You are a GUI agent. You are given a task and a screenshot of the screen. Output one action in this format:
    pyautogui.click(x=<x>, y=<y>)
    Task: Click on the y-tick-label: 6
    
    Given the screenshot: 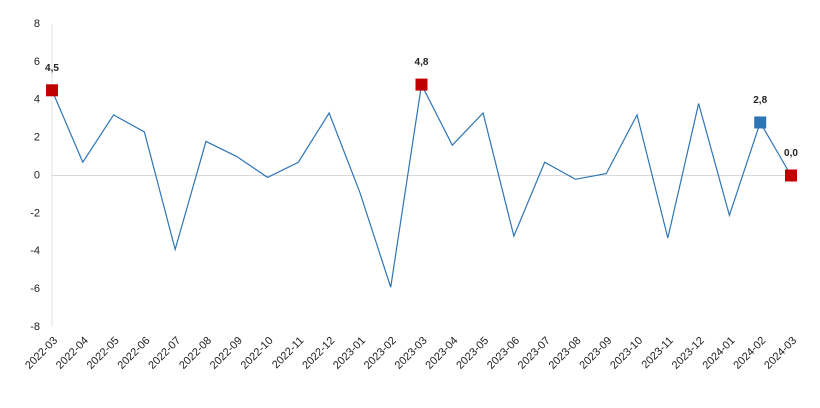 What is the action you would take?
    pyautogui.click(x=37, y=62)
    